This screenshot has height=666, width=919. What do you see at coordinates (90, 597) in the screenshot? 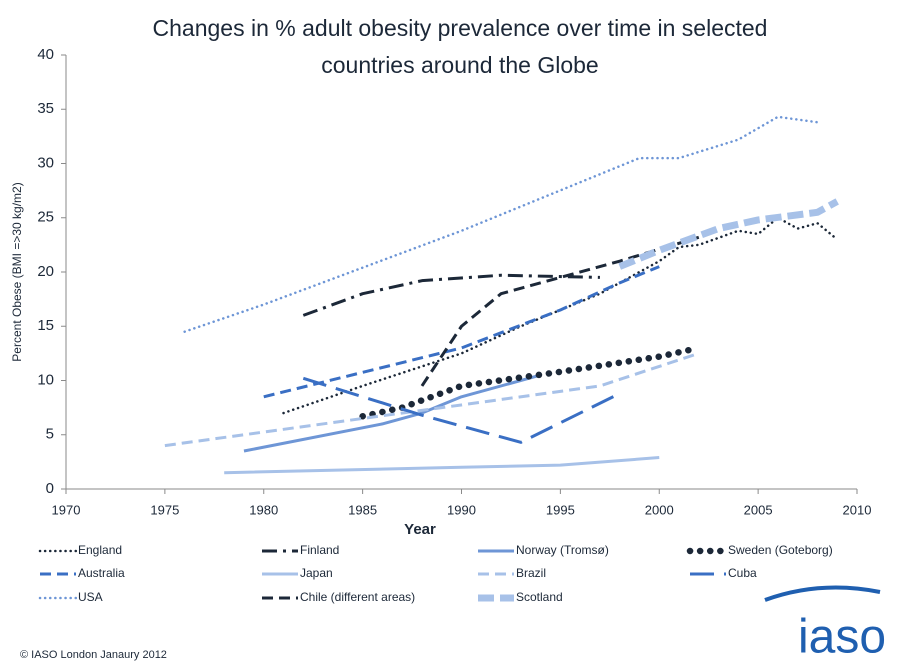
I see `legend-label: USA` at bounding box center [90, 597].